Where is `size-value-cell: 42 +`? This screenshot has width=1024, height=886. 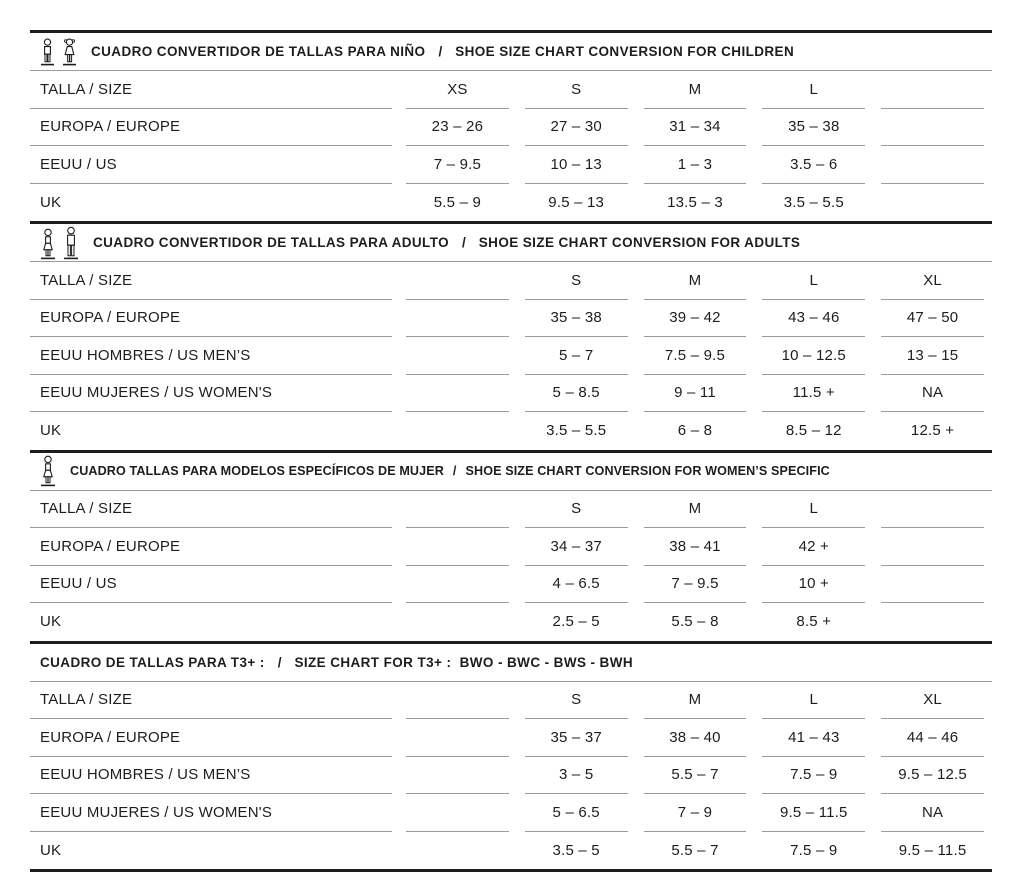
size-value-cell: 42 + is located at coordinates (814, 547).